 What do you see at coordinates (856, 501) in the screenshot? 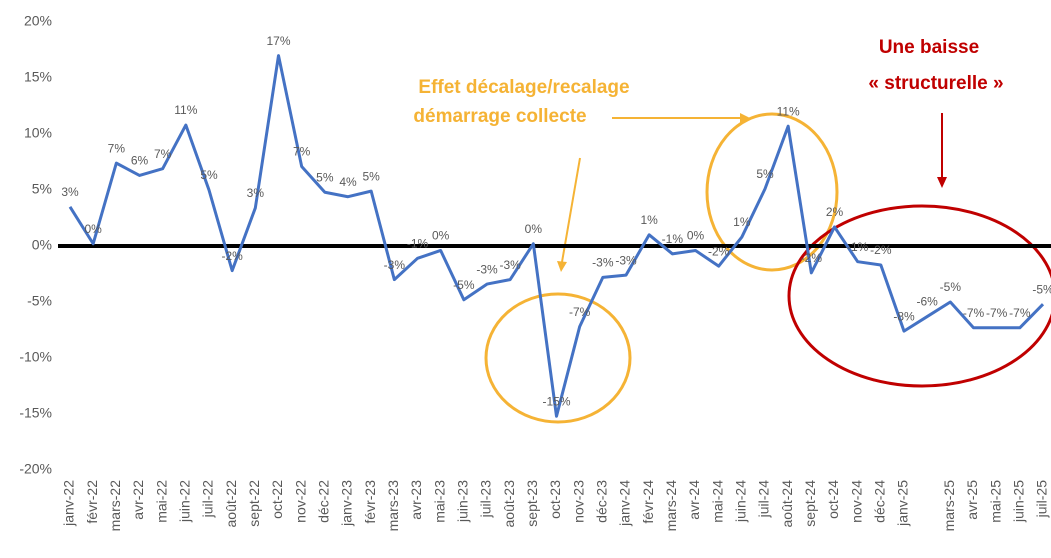
I see `x-tick-label: nov-24` at bounding box center [856, 501].